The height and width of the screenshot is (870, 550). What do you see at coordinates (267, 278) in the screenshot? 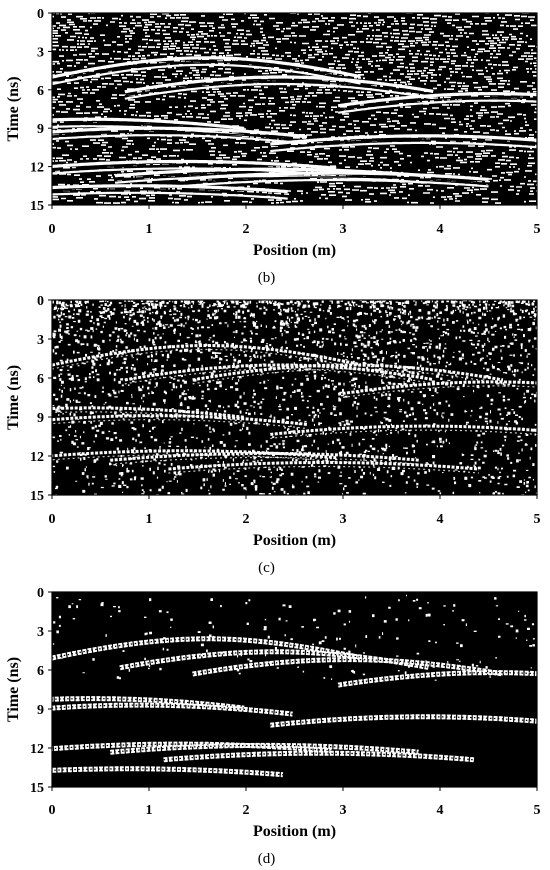
I see `panel-caption: (b)` at bounding box center [267, 278].